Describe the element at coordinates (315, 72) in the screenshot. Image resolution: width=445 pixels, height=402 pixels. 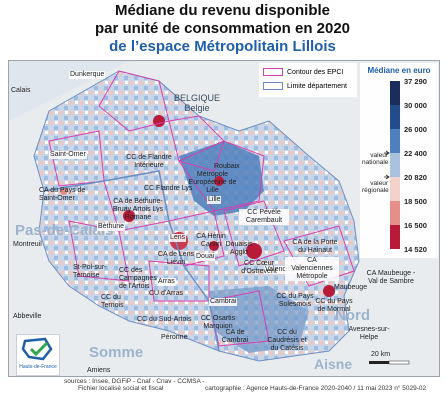
I see `legend-epci-label: Contour des EPCI` at that location.